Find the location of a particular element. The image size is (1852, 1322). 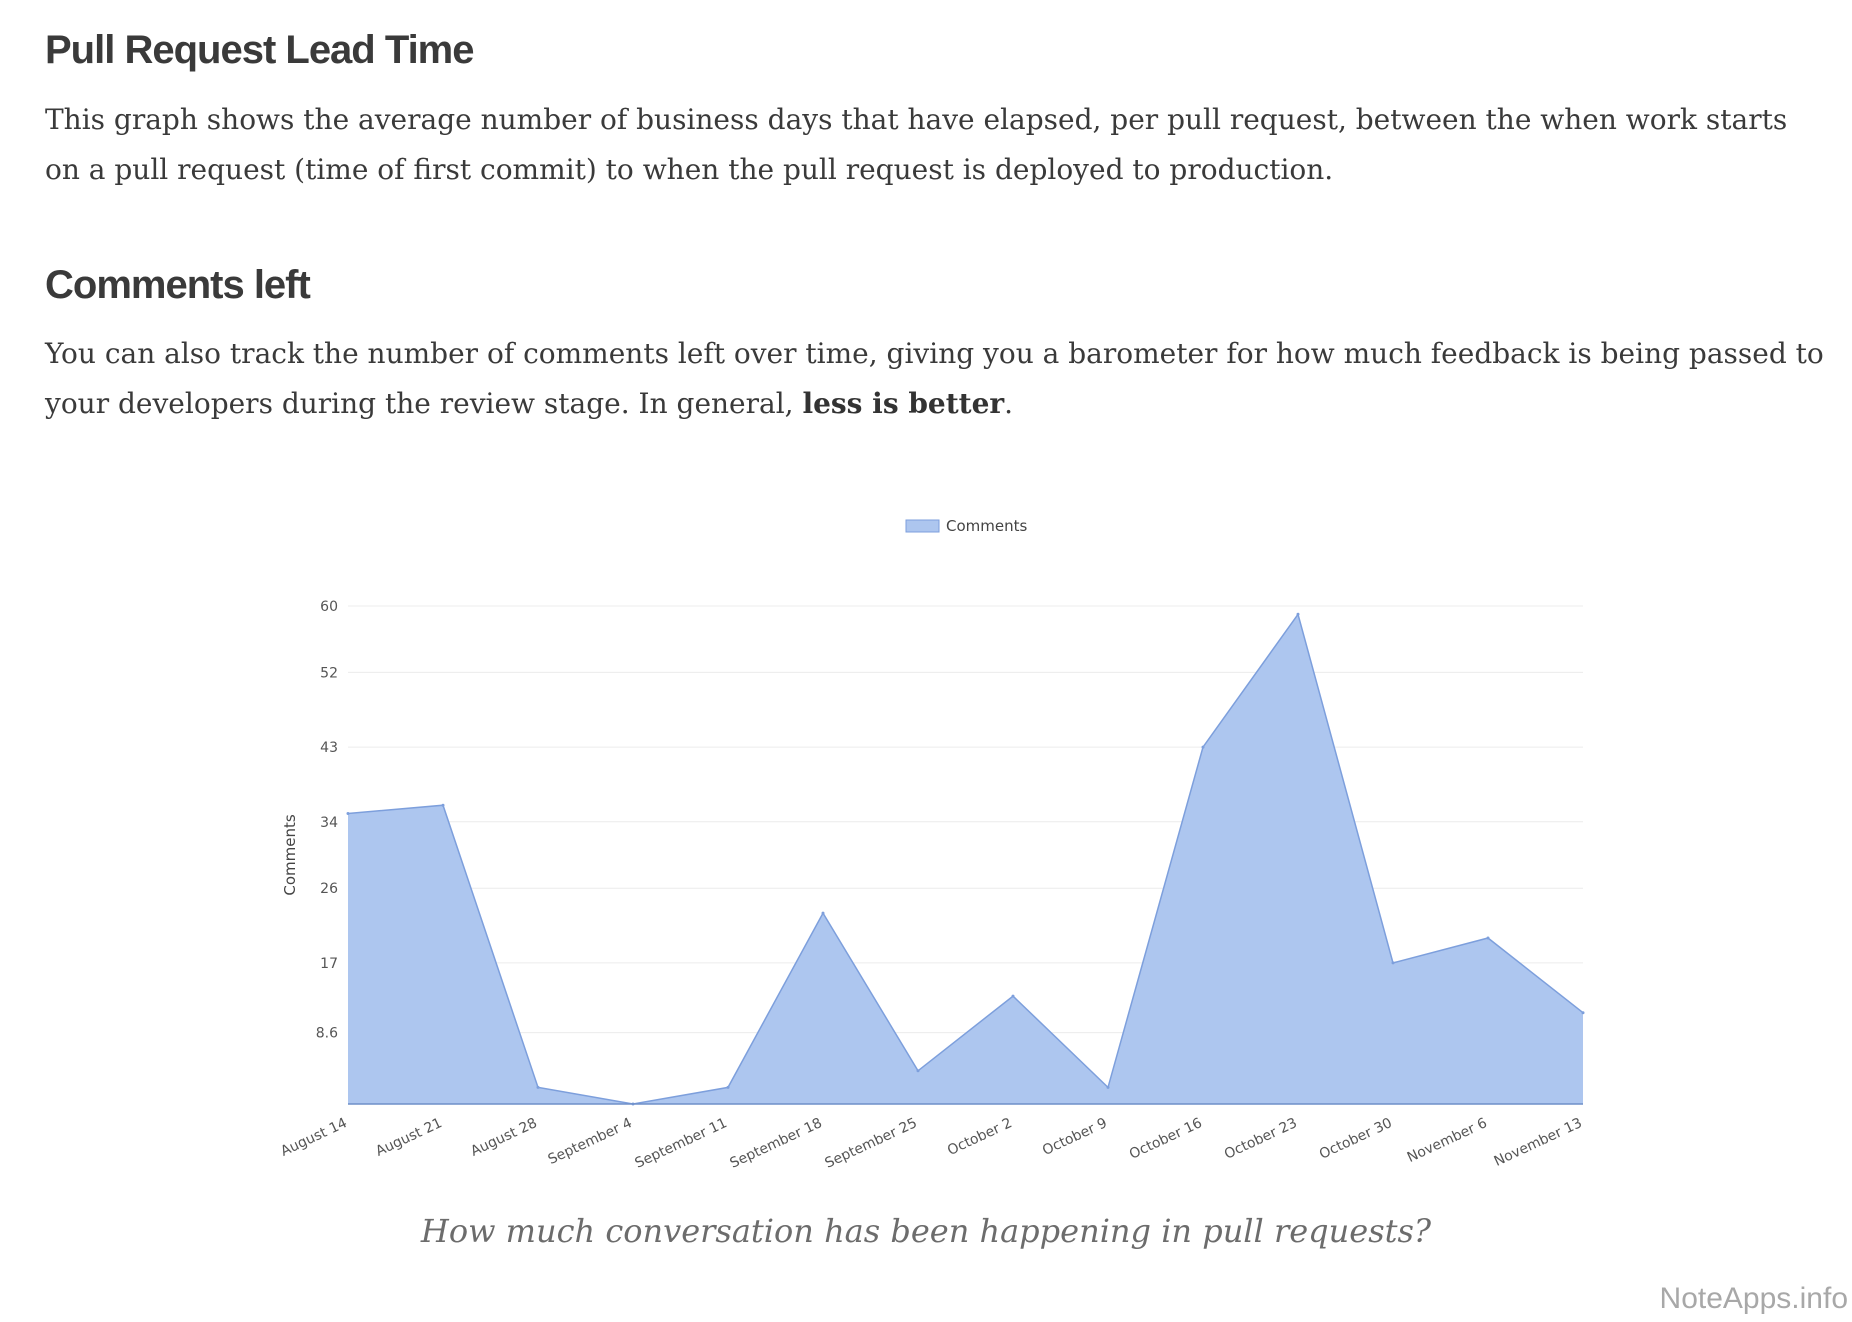

y-tick-label: 60 is located at coordinates (329, 607).